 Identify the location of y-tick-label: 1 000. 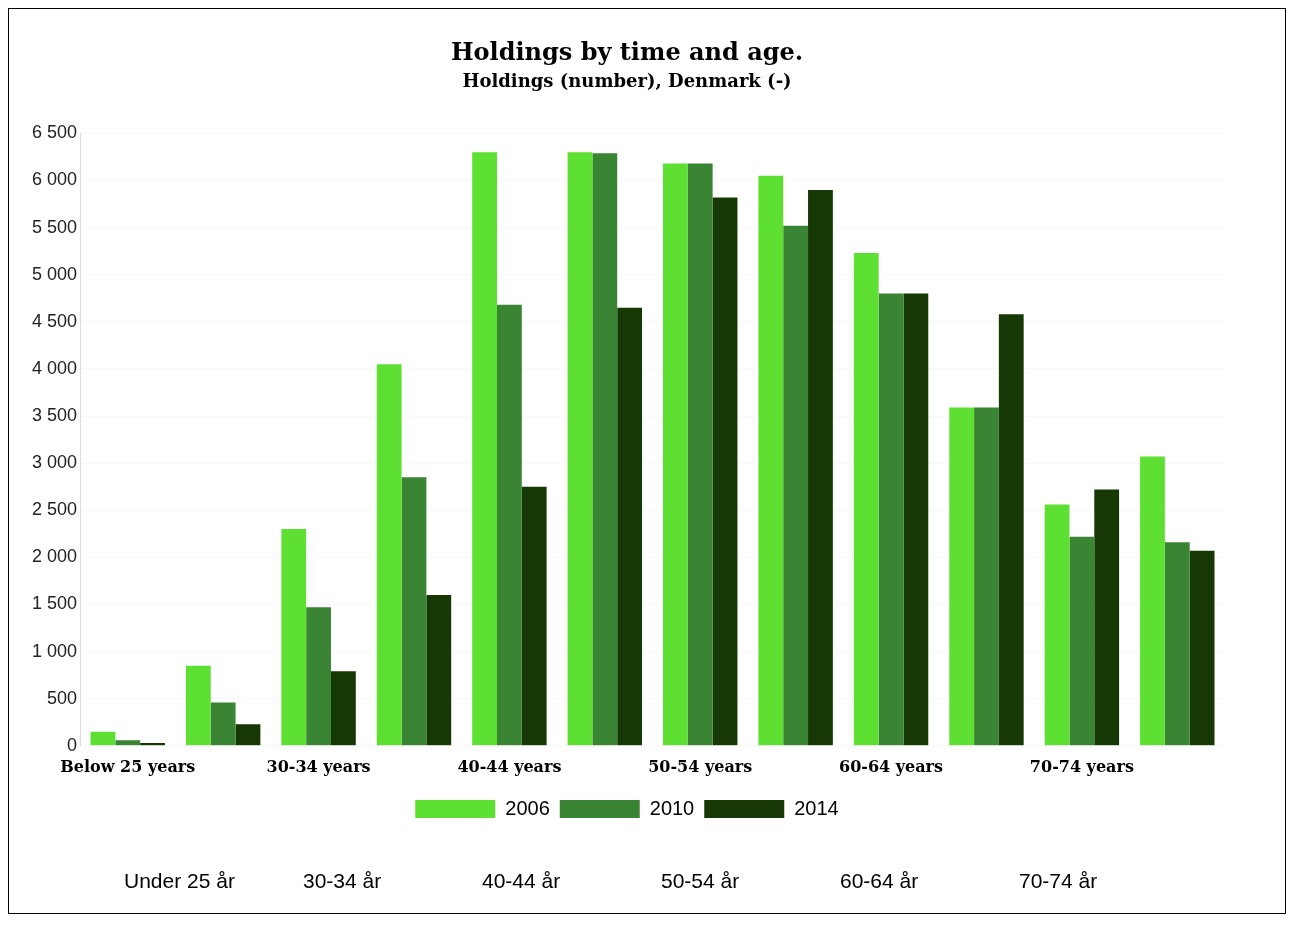
(55, 650).